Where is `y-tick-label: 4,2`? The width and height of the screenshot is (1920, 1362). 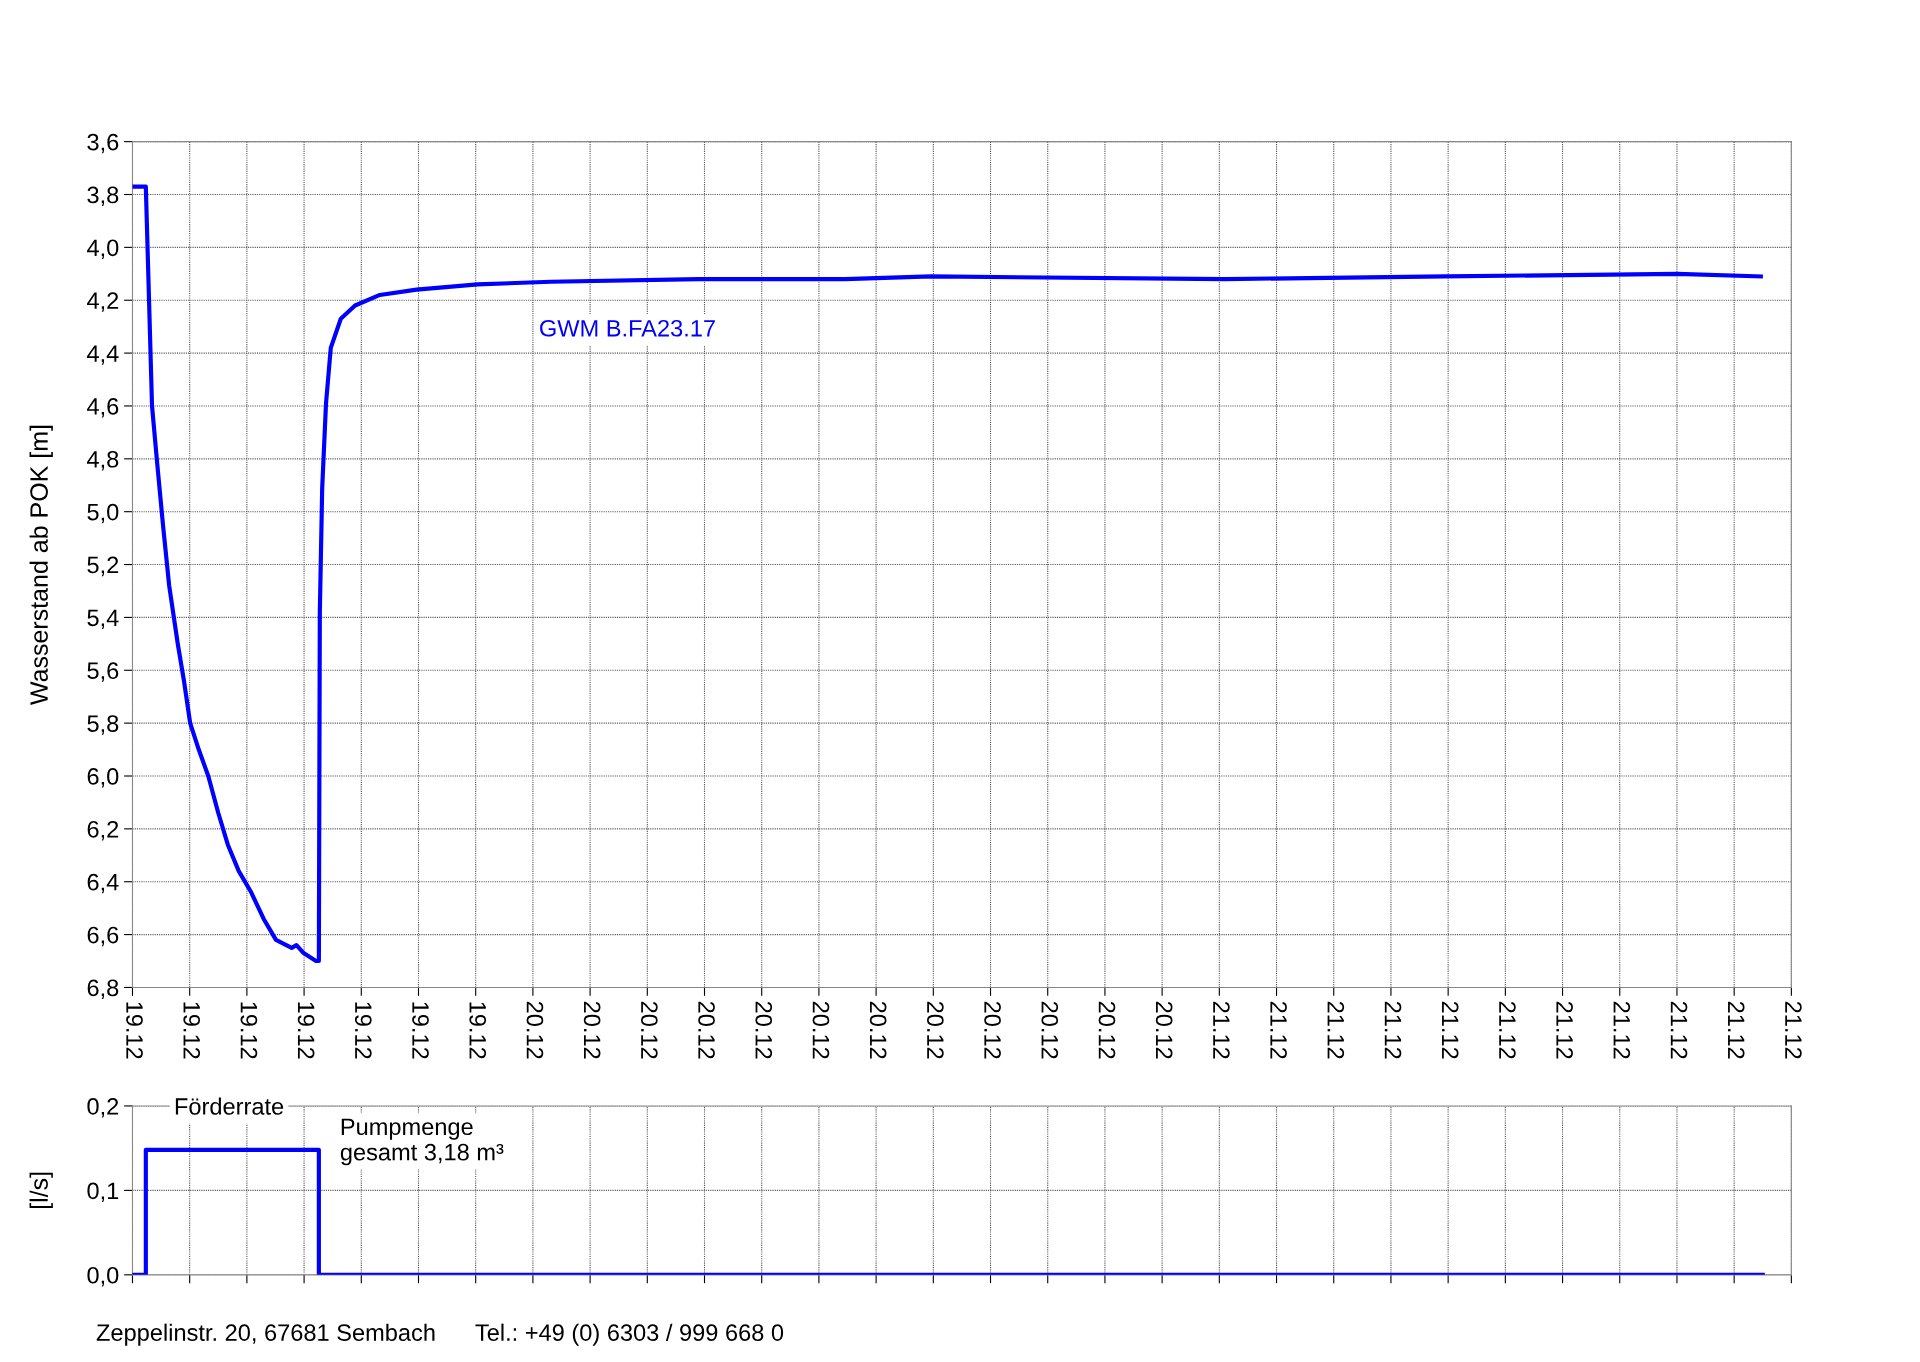
y-tick-label: 4,2 is located at coordinates (103, 302).